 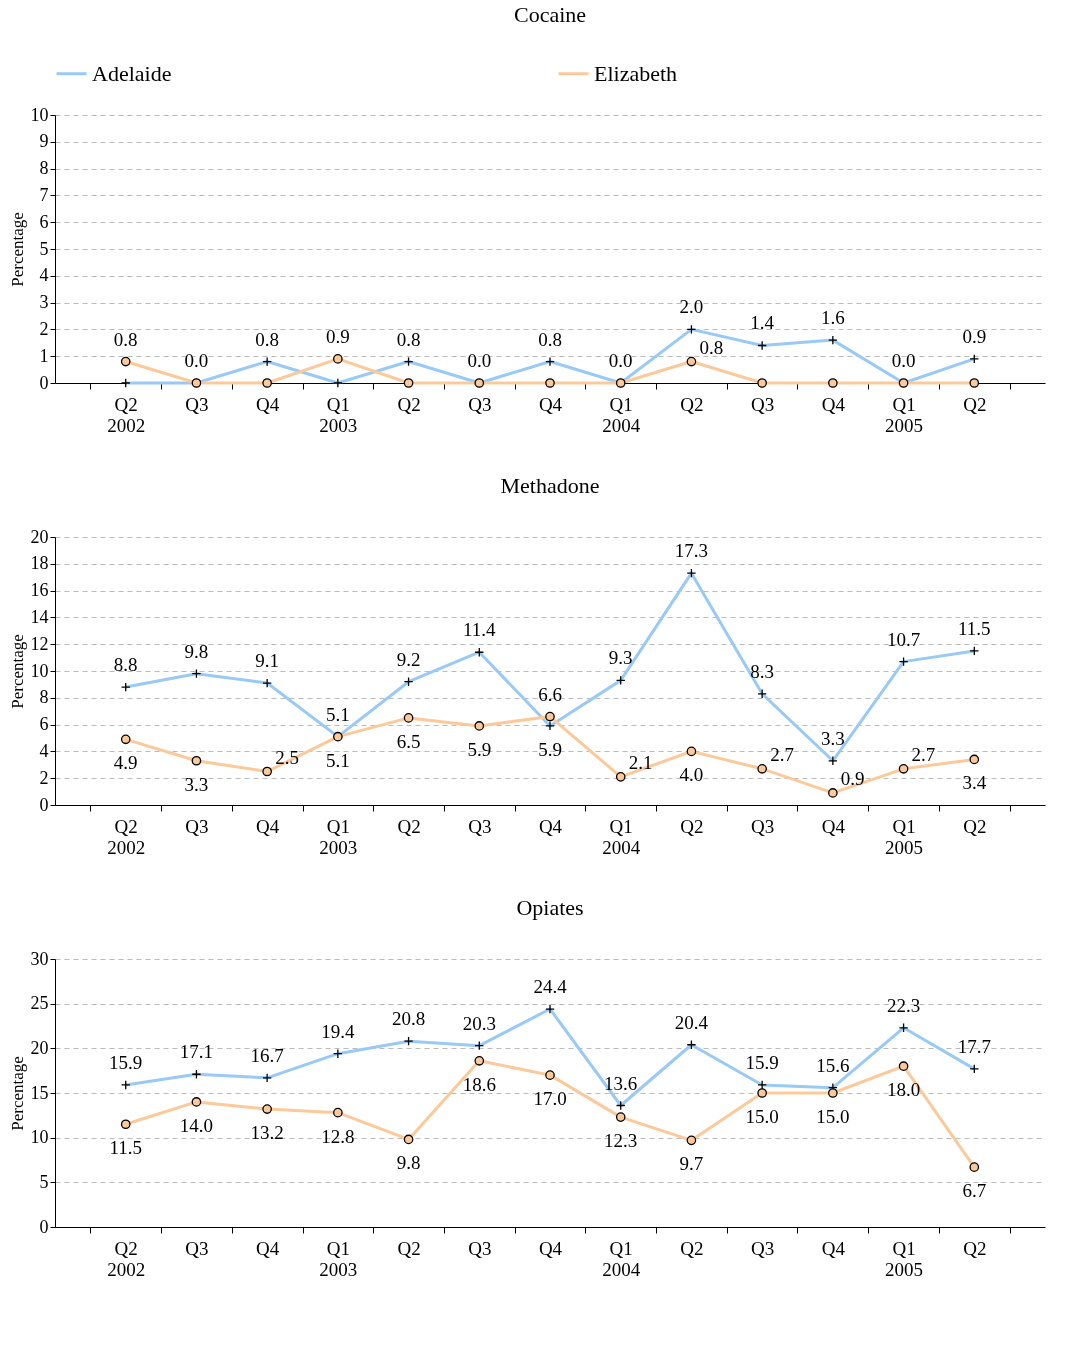 I want to click on y-tick-label: 1, so click(x=44, y=355).